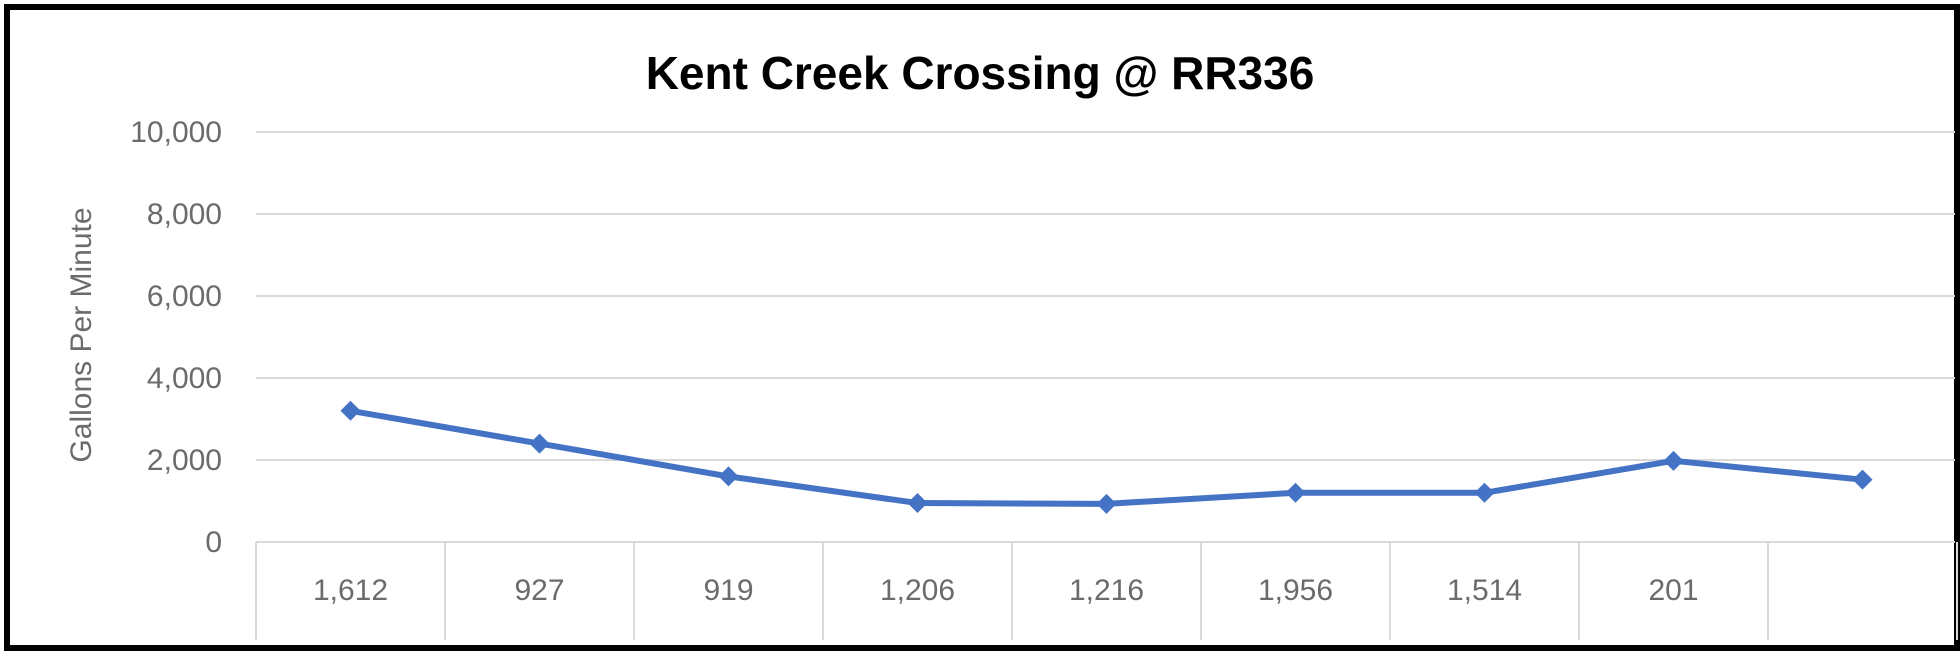 The width and height of the screenshot is (1960, 651). Describe the element at coordinates (1295, 590) in the screenshot. I see `x-tick-label: 1,956` at that location.